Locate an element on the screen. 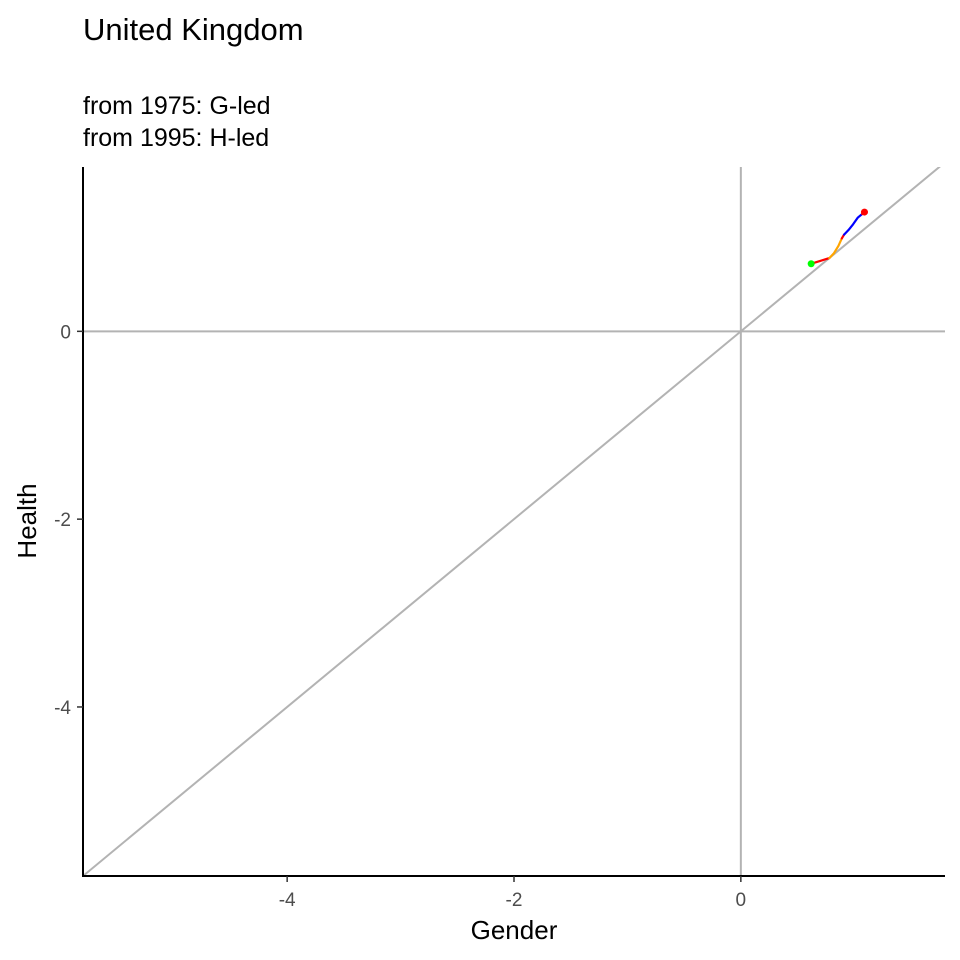 The height and width of the screenshot is (960, 960). series-end-point is located at coordinates (864, 212).